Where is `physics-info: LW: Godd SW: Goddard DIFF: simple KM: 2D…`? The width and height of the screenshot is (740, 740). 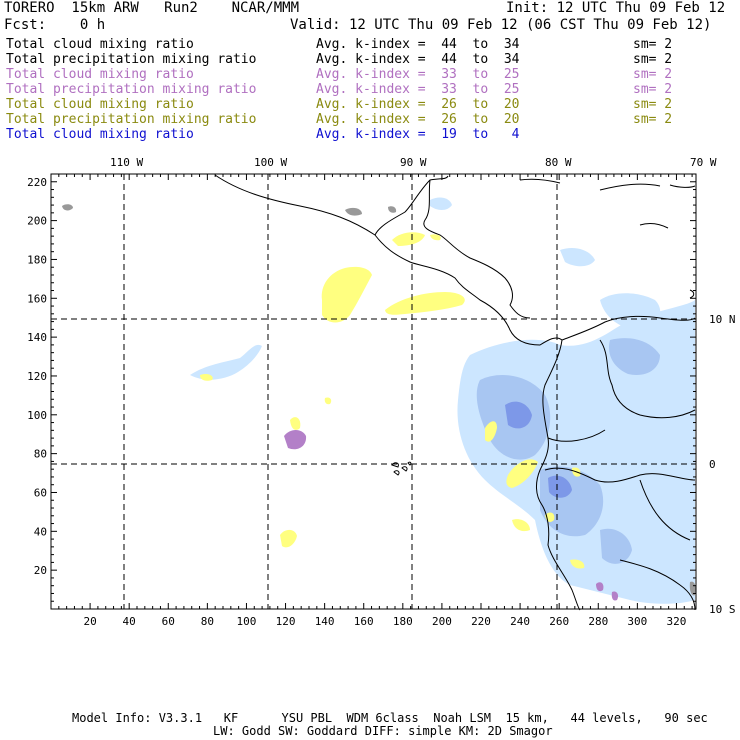
physics-info: LW: Godd SW: Goddard DIFF: simple KM: 2D… is located at coordinates (383, 731).